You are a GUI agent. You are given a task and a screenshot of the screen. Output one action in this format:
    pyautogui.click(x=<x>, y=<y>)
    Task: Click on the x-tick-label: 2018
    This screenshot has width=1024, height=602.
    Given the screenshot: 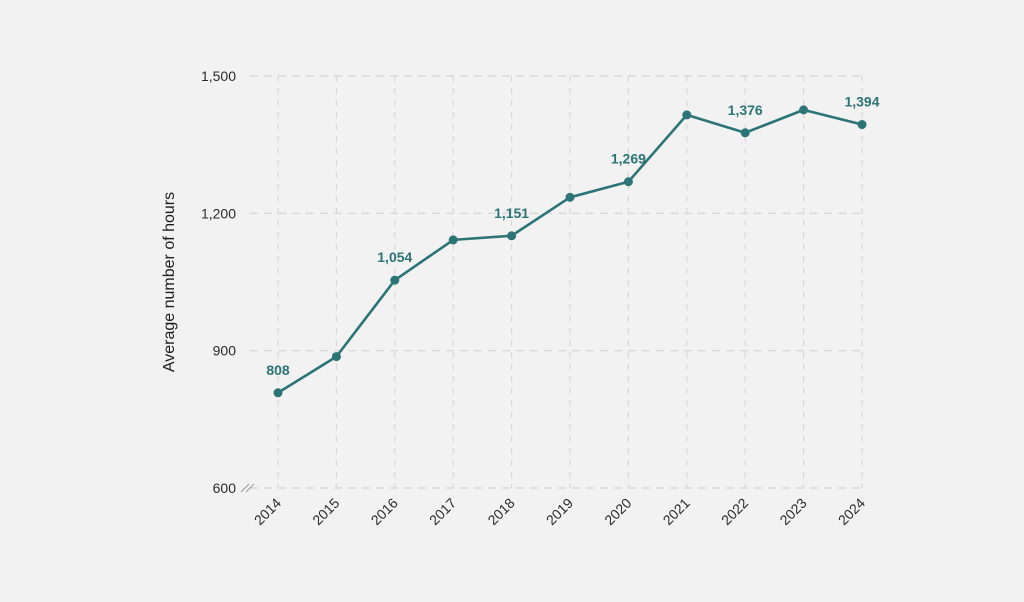 What is the action you would take?
    pyautogui.click(x=500, y=511)
    